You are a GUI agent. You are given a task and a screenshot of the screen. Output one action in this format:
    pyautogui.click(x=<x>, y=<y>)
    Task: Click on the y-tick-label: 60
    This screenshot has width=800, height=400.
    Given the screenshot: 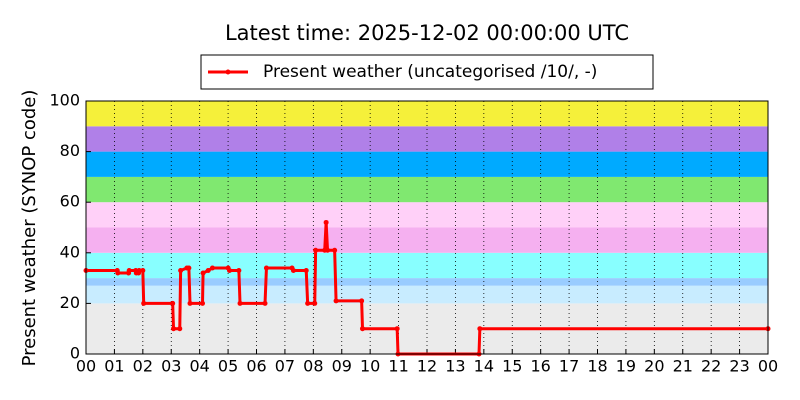 What is the action you would take?
    pyautogui.click(x=70, y=201)
    